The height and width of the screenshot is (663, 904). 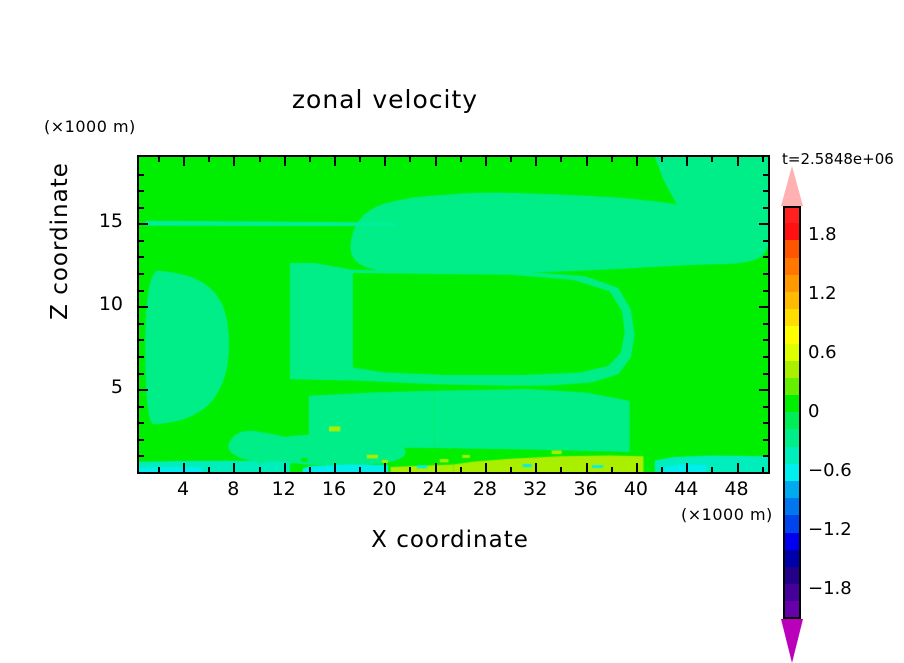 I want to click on x-tick-label: 24, so click(x=434, y=489).